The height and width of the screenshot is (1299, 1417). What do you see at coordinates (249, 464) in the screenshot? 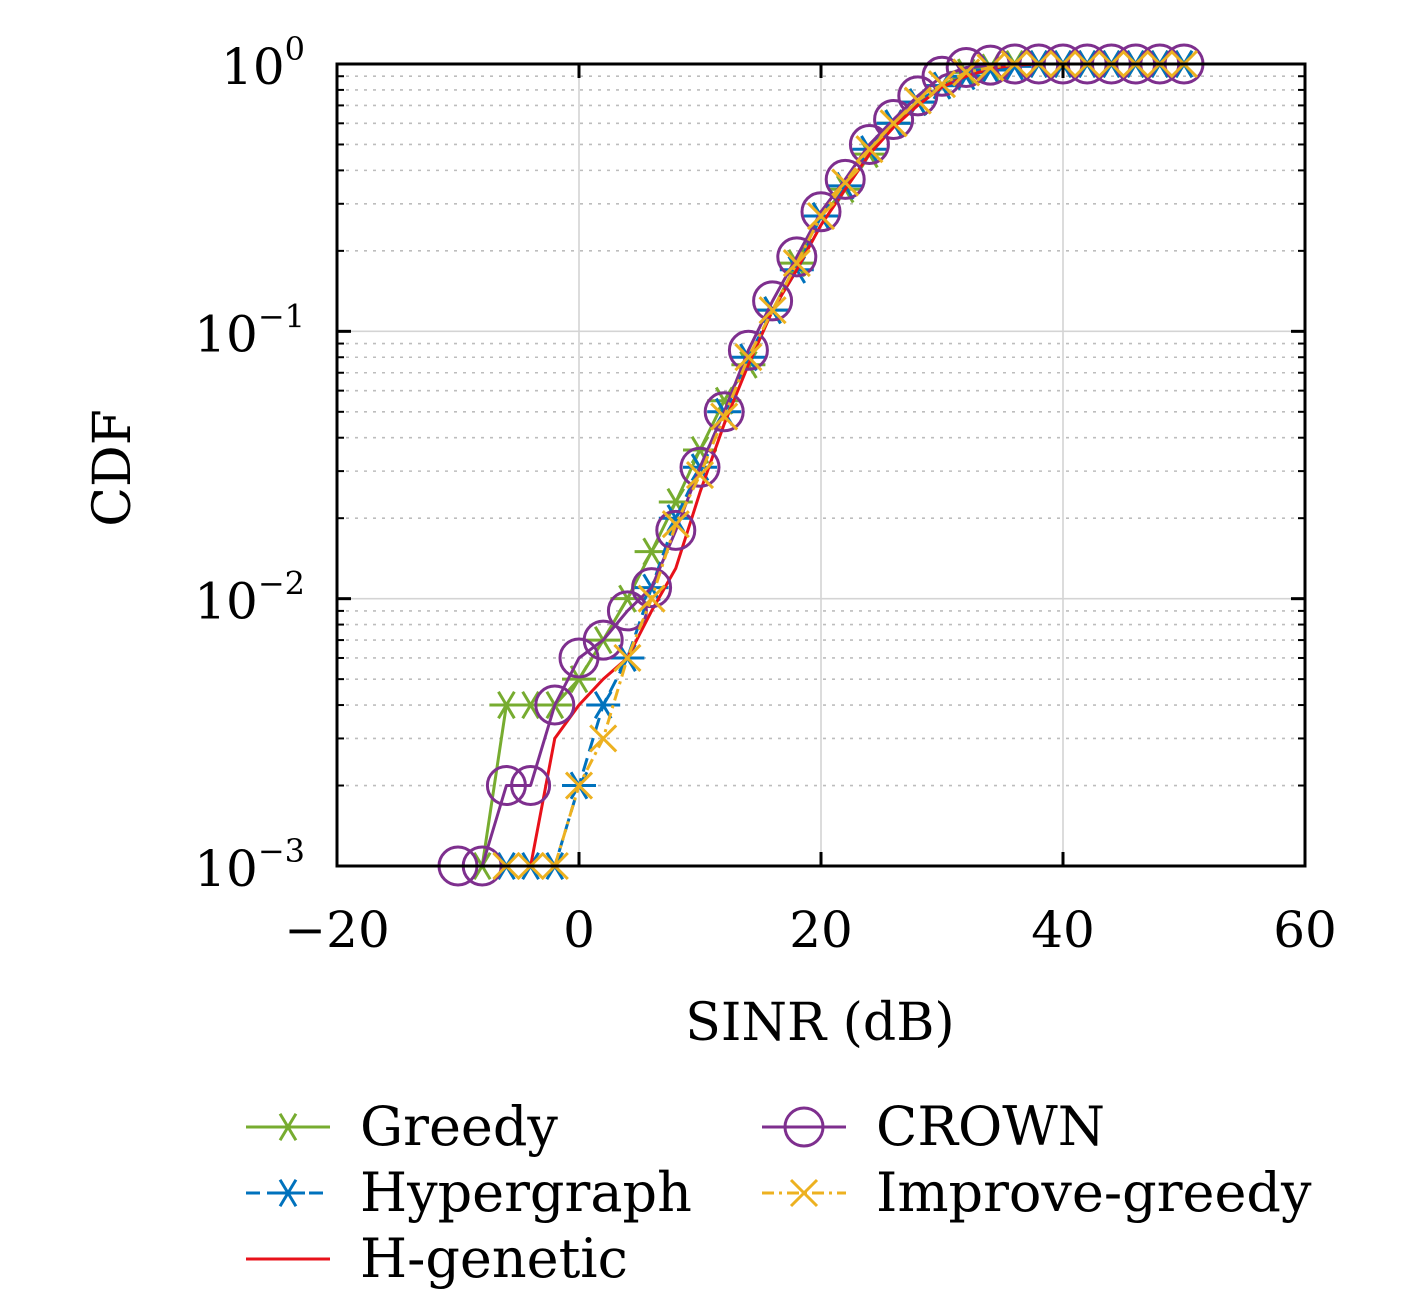
I see `y-tick-labels: 10⁻³ 10⁻² 10⁻¹ 10⁰` at bounding box center [249, 464].